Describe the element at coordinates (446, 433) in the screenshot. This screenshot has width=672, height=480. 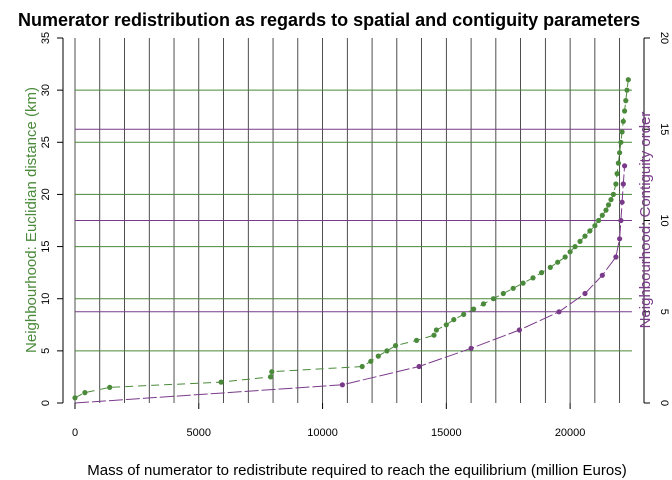
I see `x-tick-label: 15000` at that location.